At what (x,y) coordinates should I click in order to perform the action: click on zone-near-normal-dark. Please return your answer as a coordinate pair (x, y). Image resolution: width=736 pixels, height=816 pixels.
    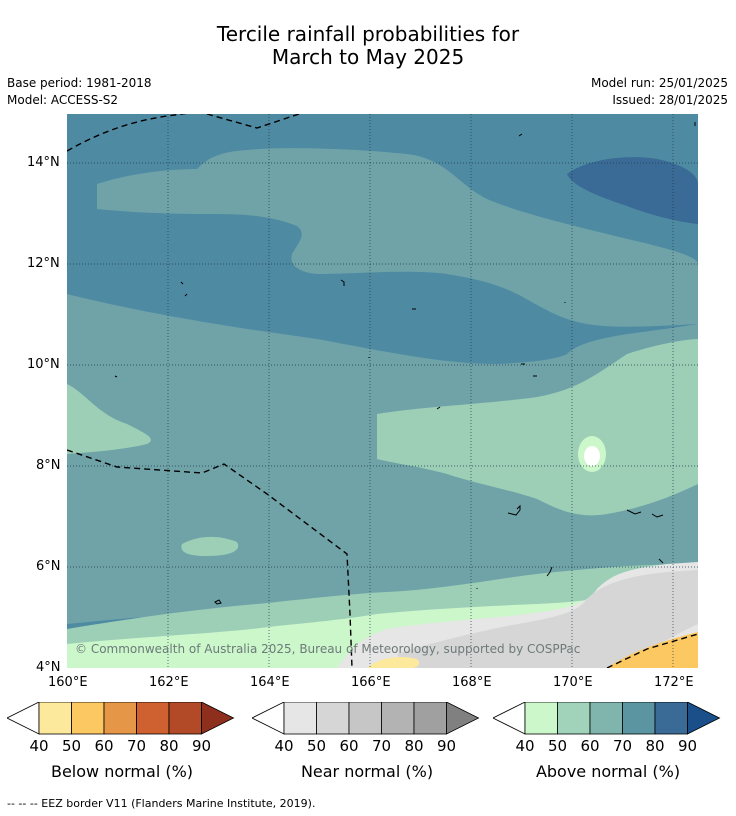
    Looking at the image, I should click on (547, 619).